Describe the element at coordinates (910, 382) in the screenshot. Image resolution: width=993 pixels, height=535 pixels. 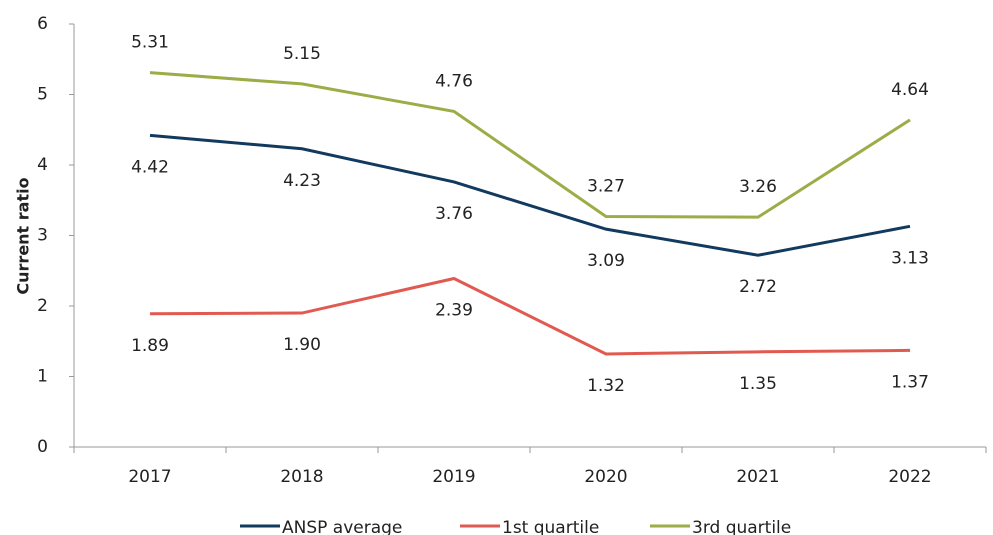
I see `data-label: 1.37` at that location.